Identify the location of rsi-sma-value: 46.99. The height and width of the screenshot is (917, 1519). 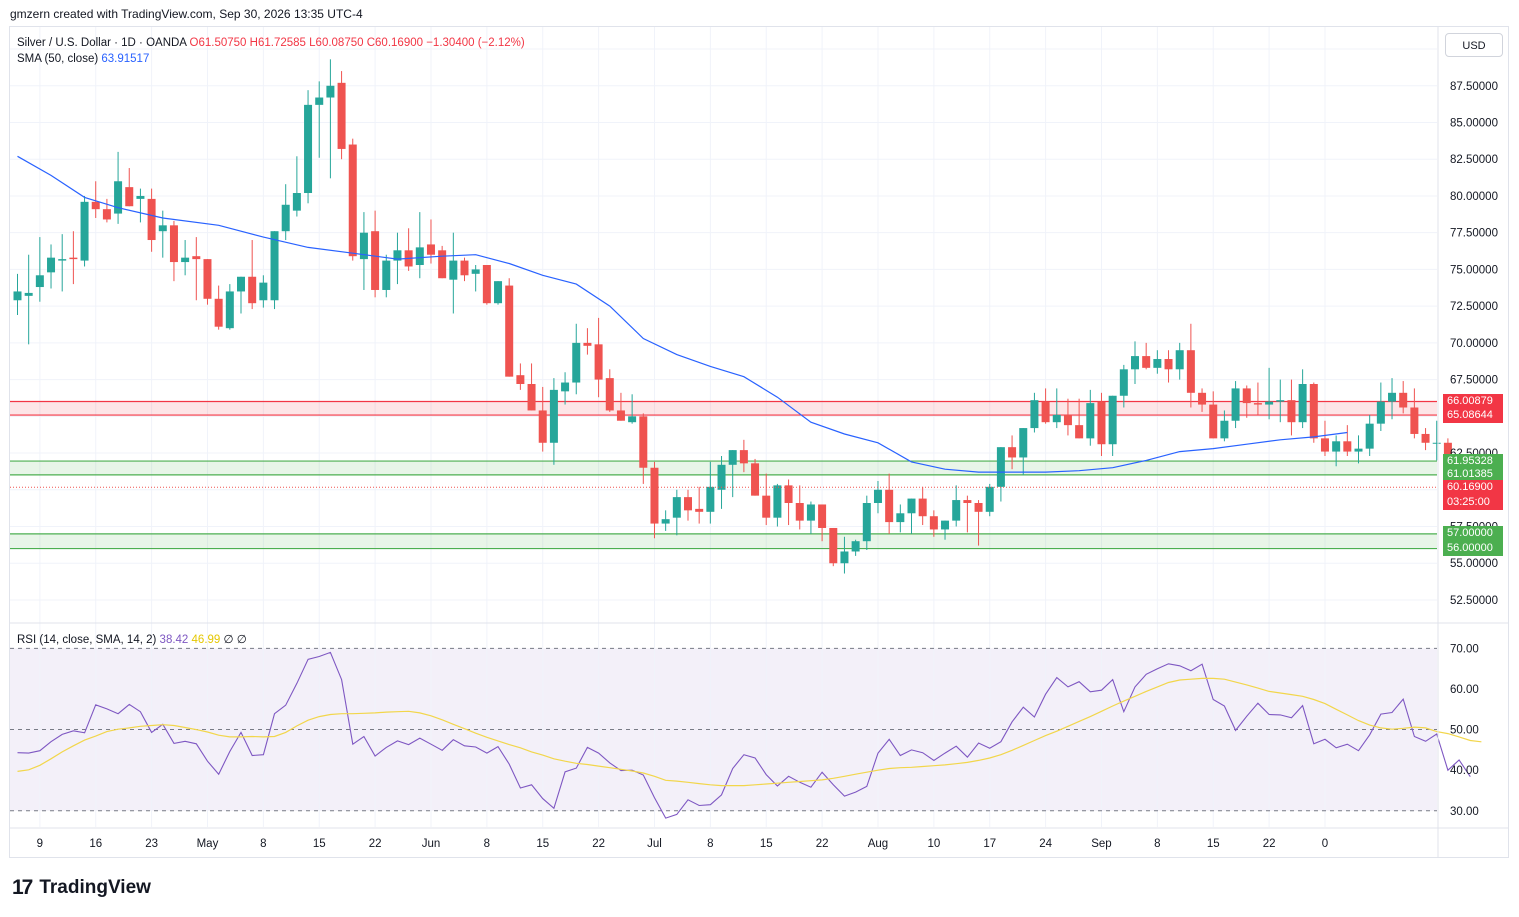
(206, 640).